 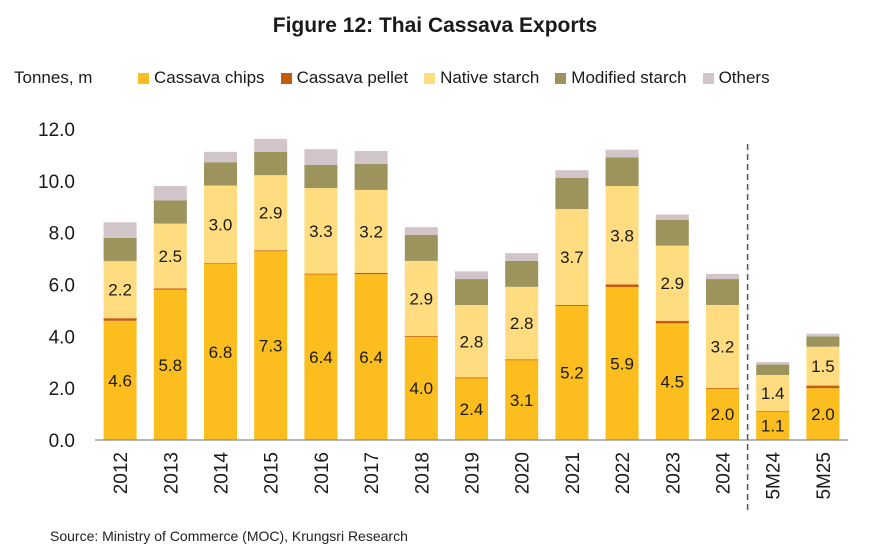 I want to click on legend-item-native-starch: Native starch, so click(x=481, y=78).